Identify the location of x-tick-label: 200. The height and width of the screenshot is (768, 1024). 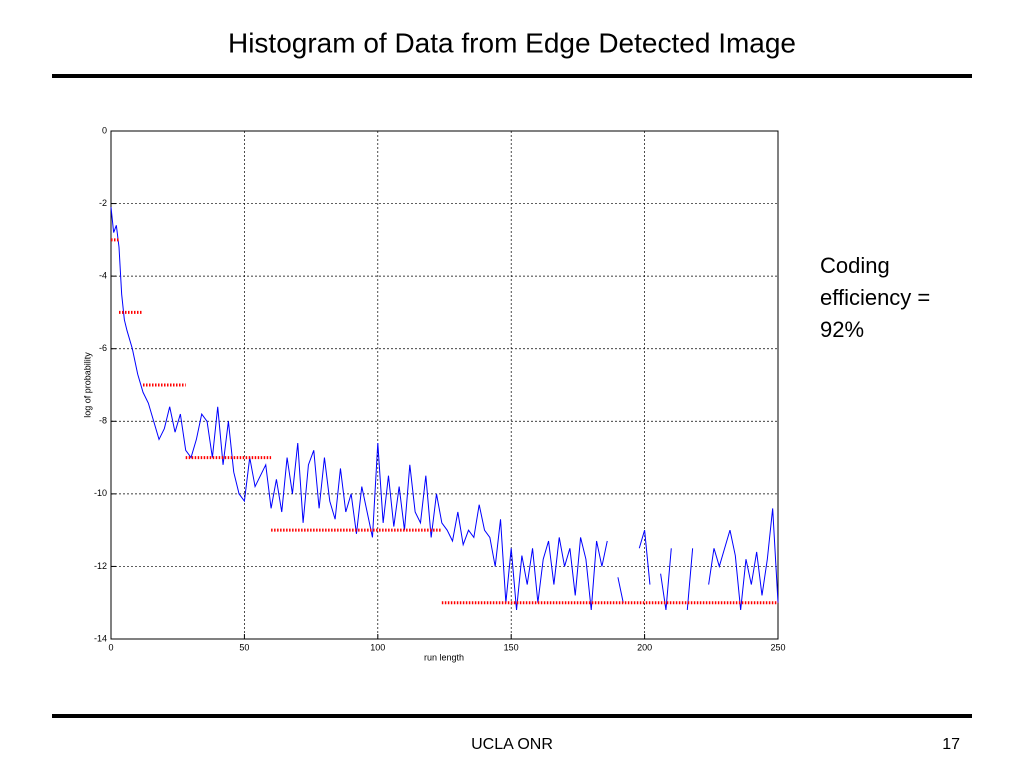
(644, 647).